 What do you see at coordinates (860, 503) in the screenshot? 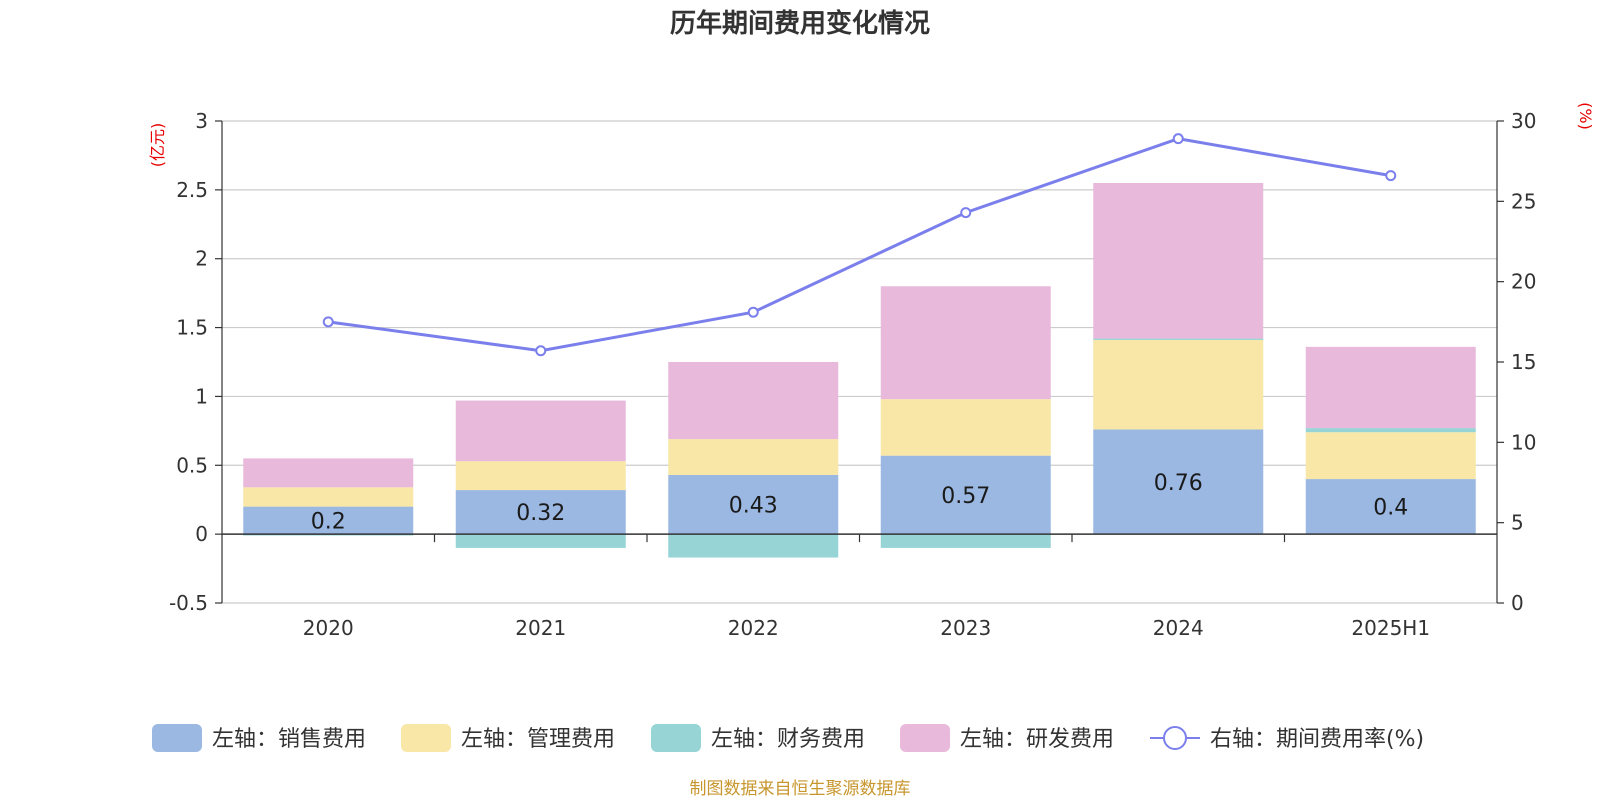
I see `bar-labels: 0.2 0.32 0.43 0.57 0.76 0.4` at bounding box center [860, 503].